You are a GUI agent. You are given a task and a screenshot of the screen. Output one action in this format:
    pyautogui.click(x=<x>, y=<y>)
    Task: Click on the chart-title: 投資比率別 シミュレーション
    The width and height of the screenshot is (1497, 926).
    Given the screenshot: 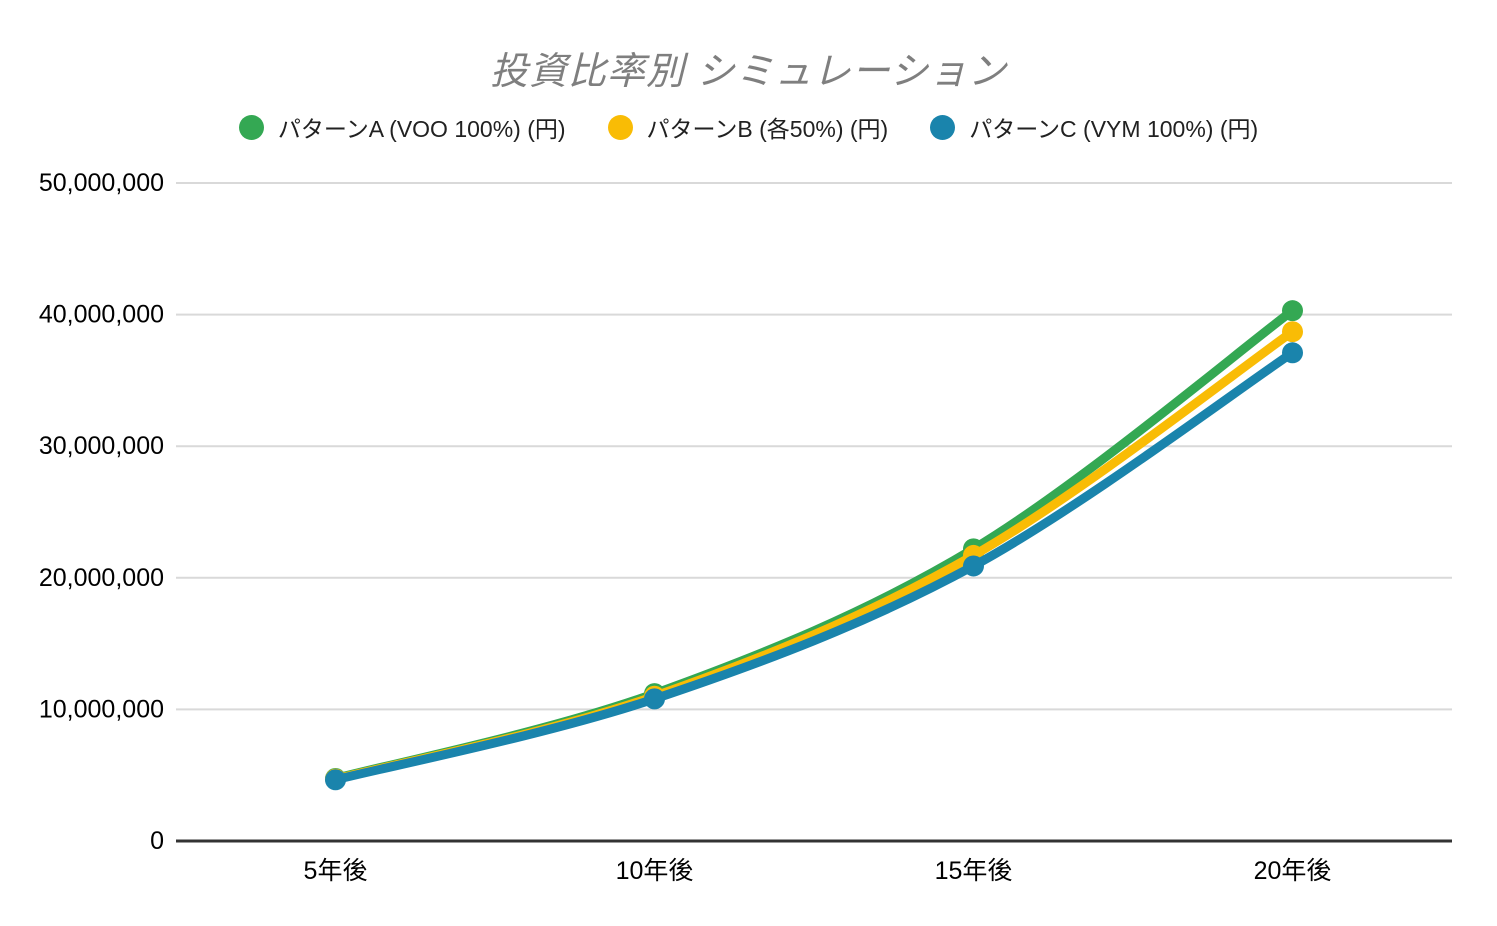 What is the action you would take?
    pyautogui.click(x=748, y=72)
    